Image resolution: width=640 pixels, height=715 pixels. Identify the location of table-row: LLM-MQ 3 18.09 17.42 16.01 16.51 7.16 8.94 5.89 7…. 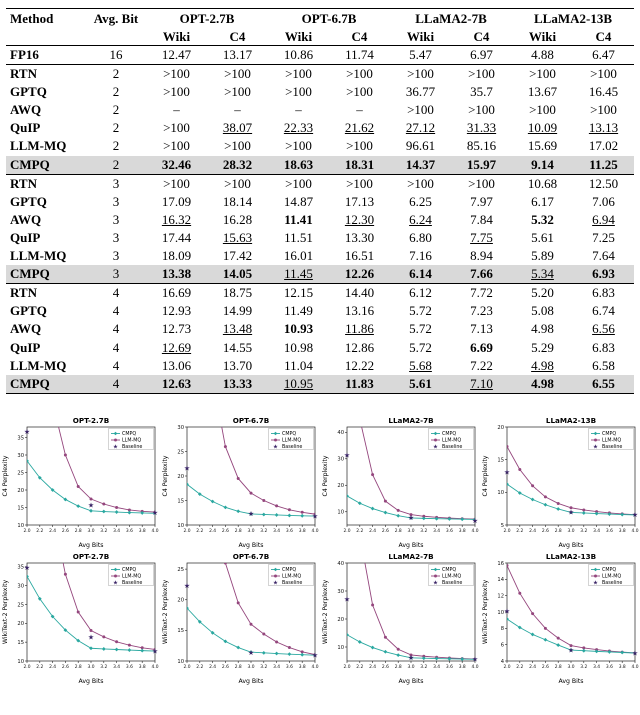
(320, 256).